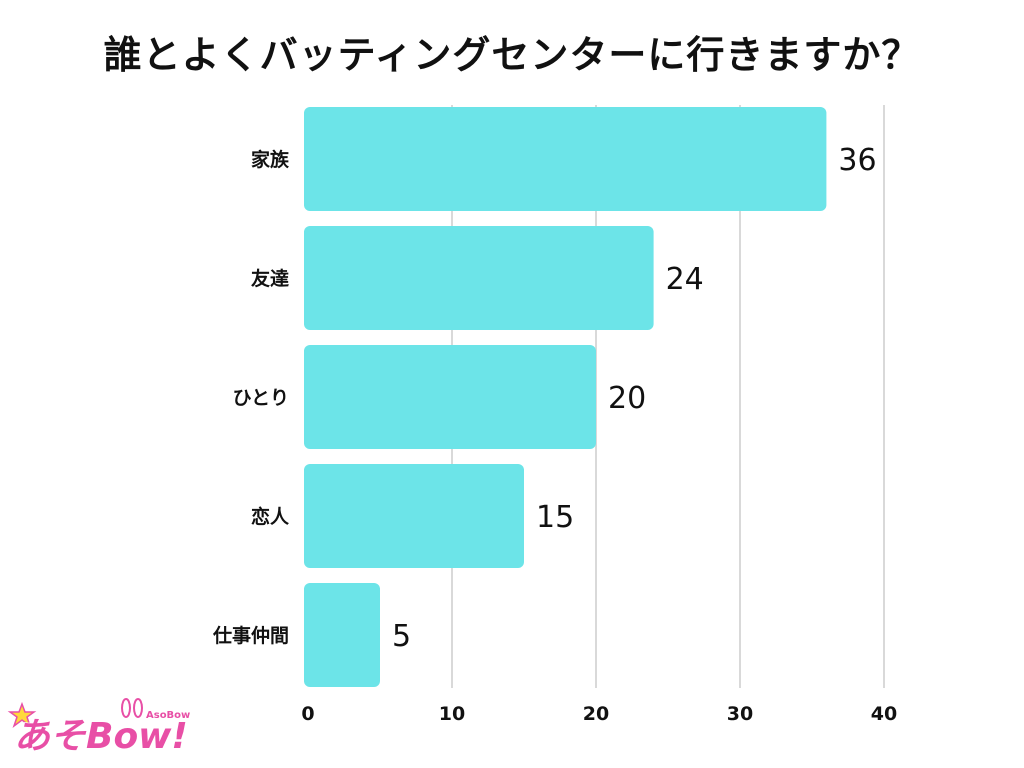 This screenshot has height=768, width=1024. I want to click on x-tick-label: 40, so click(884, 714).